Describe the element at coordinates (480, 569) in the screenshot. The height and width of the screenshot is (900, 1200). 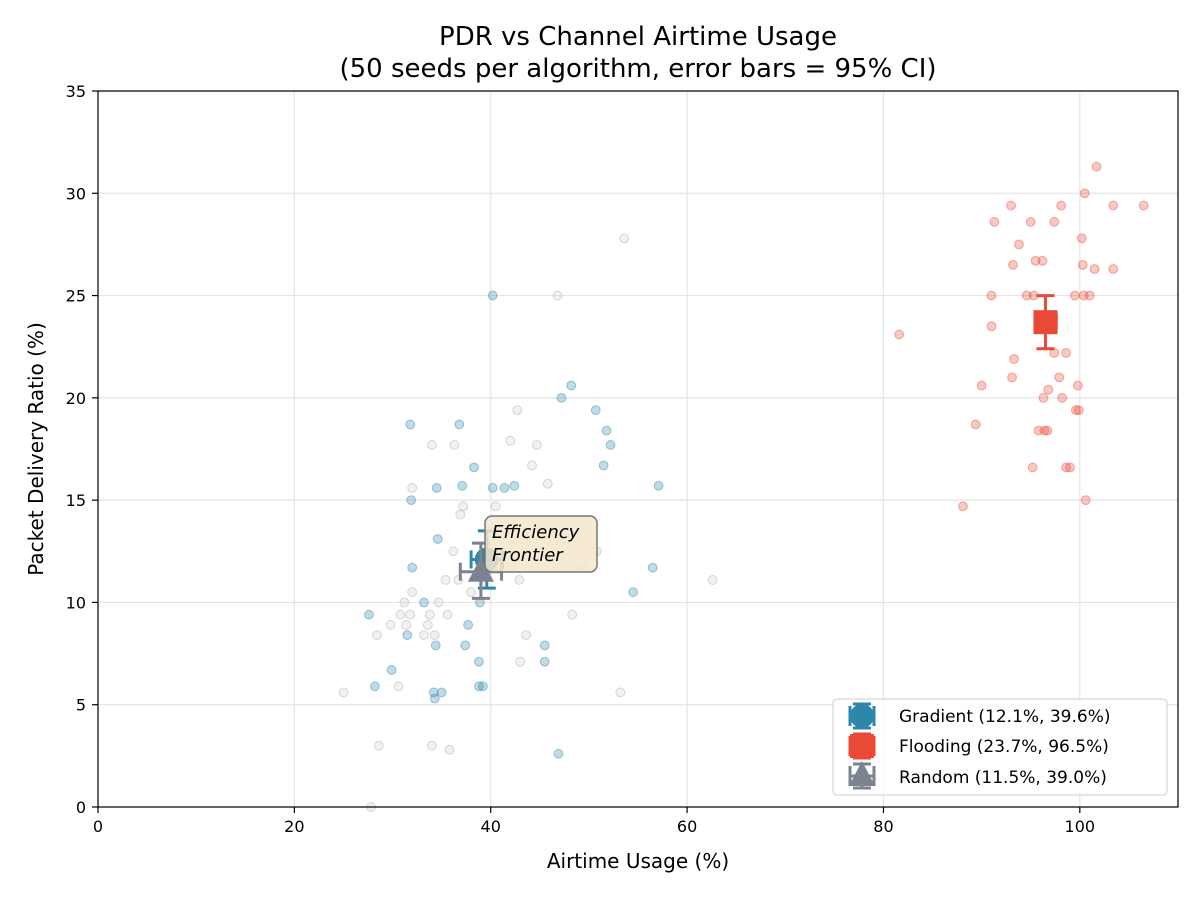
I see `mean-marker-random` at that location.